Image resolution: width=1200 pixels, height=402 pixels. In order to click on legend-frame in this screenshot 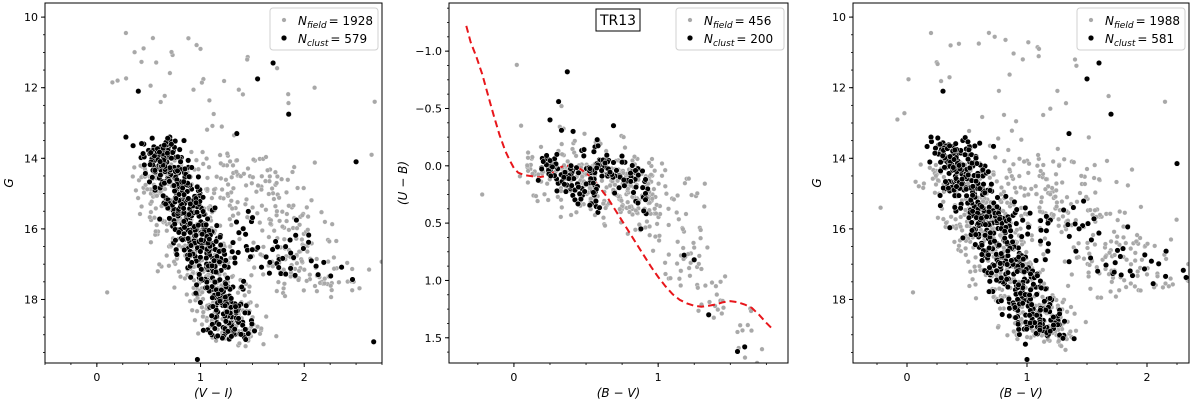, I will do `click(1131, 29)`.